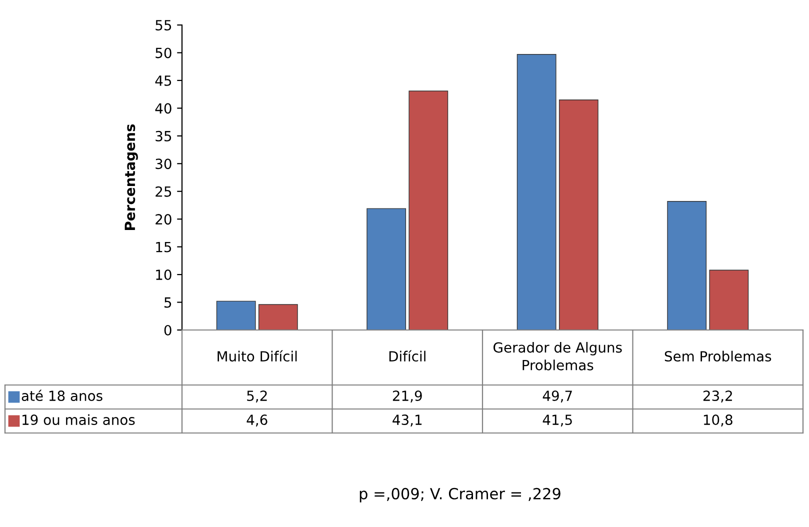 This screenshot has width=809, height=527. What do you see at coordinates (164, 53) in the screenshot?
I see `y-tick-label: 50` at bounding box center [164, 53].